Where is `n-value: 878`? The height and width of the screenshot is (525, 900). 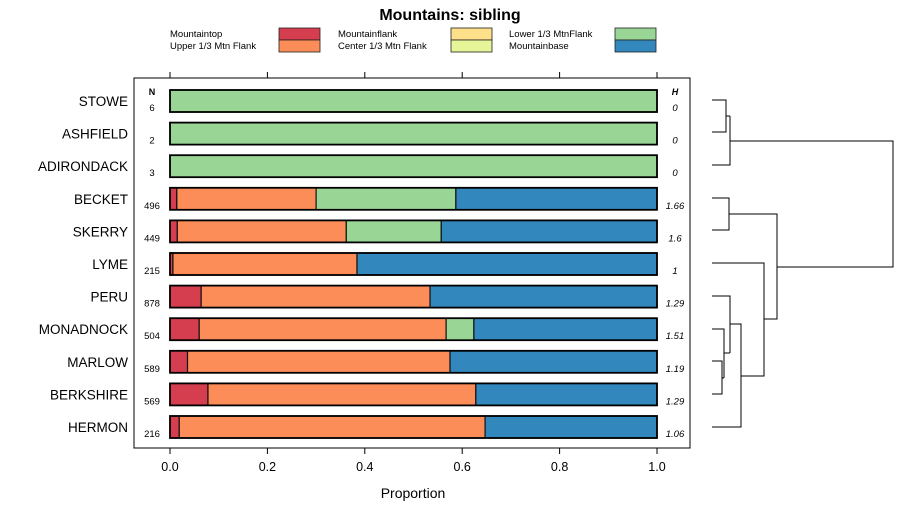 n-value: 878 is located at coordinates (152, 304).